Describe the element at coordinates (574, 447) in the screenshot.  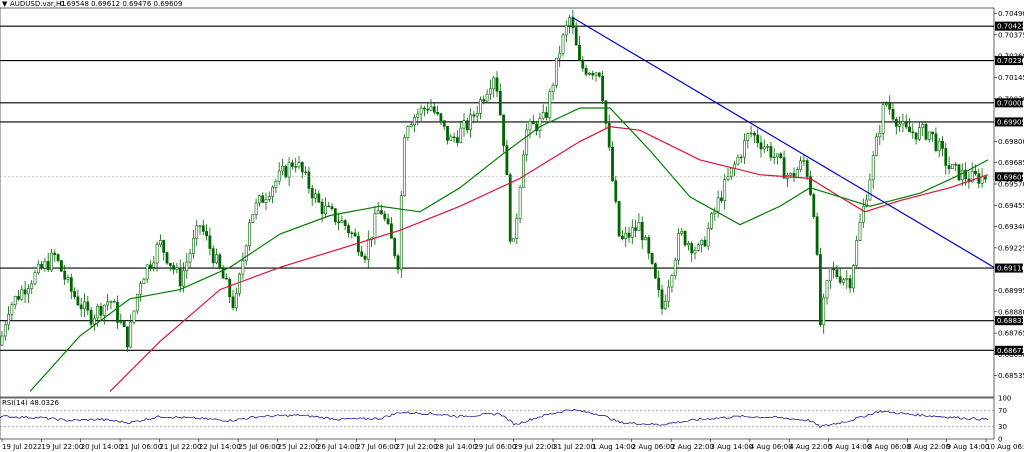
I see `time-tick-label: 31 Jul 22:00` at that location.